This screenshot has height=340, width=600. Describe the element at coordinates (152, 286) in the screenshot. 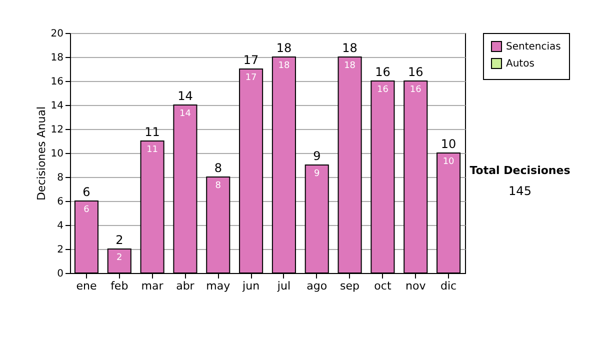

I see `x-tick-label: mar` at that location.